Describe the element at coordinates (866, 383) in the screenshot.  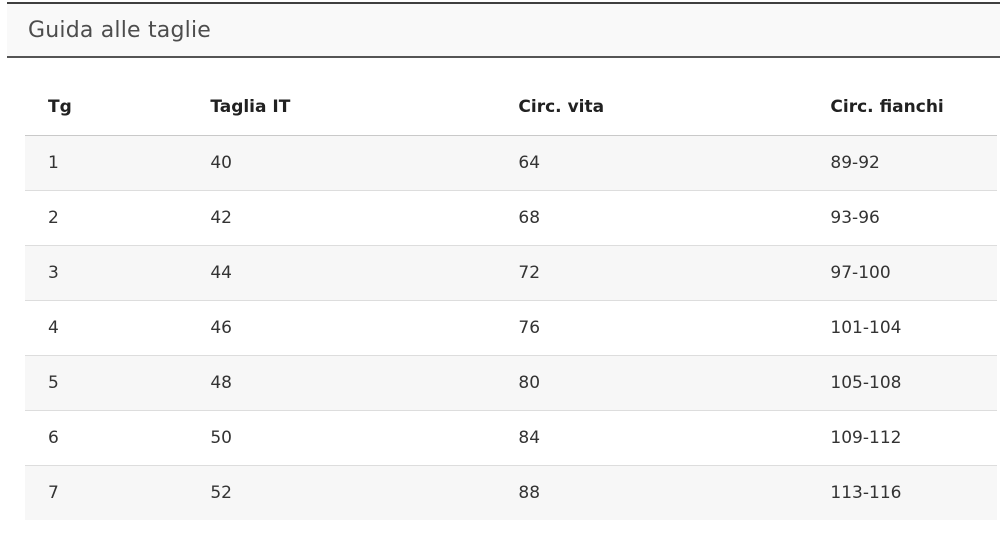
I see `table-cell: 105-108` at that location.